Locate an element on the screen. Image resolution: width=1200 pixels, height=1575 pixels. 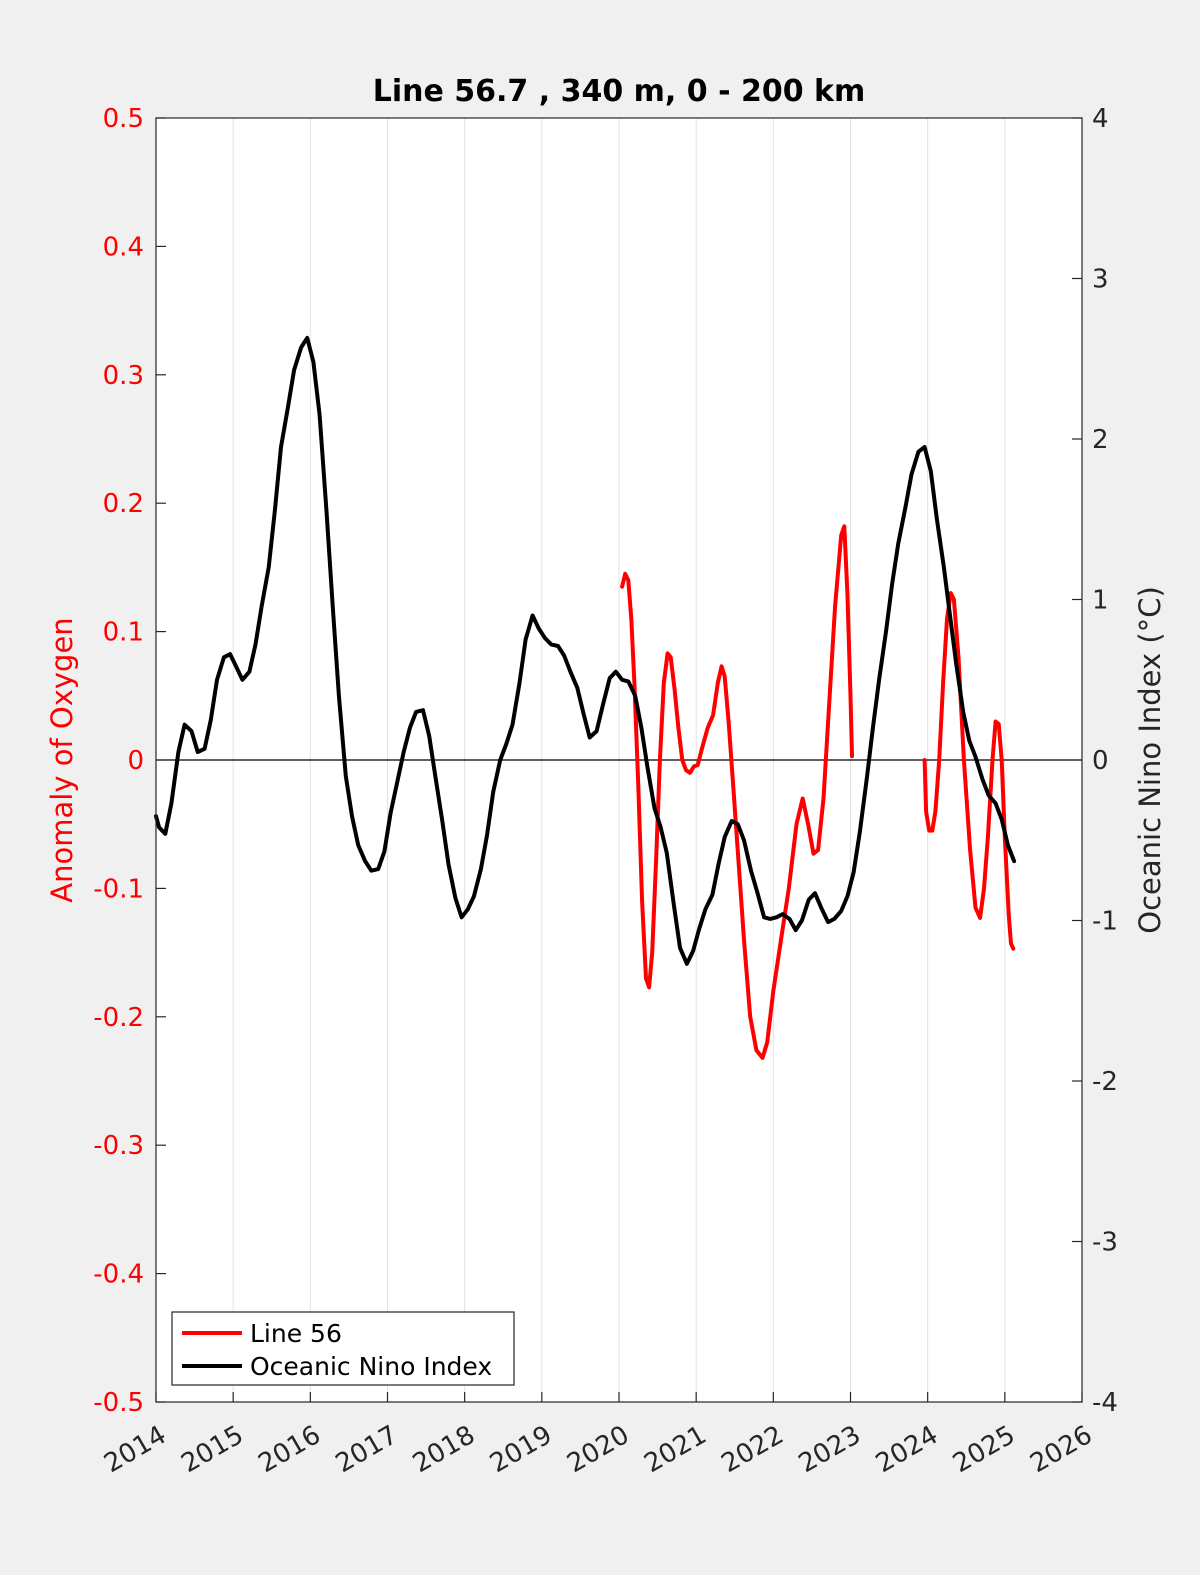
right-tick-label-3: 3 is located at coordinates (1100, 280).